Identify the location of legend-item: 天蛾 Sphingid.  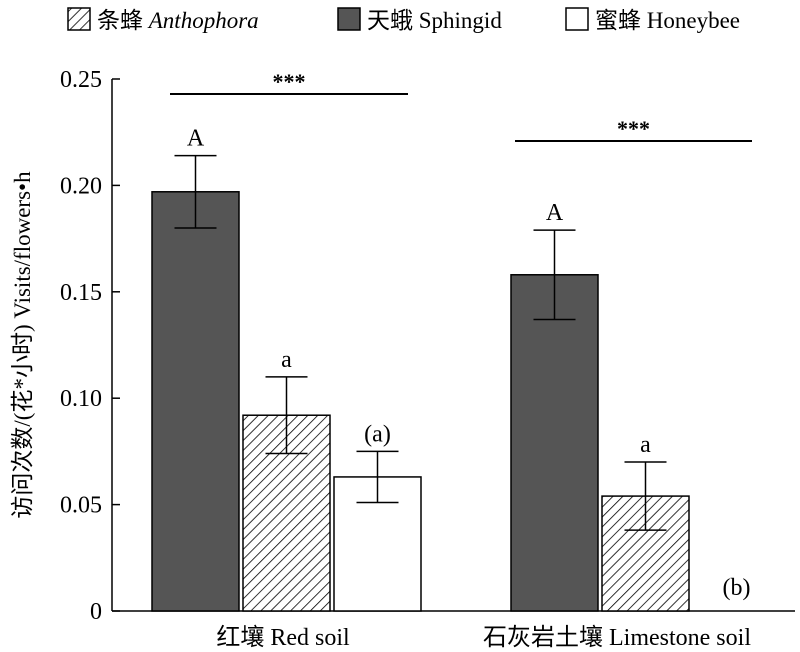
(419, 20).